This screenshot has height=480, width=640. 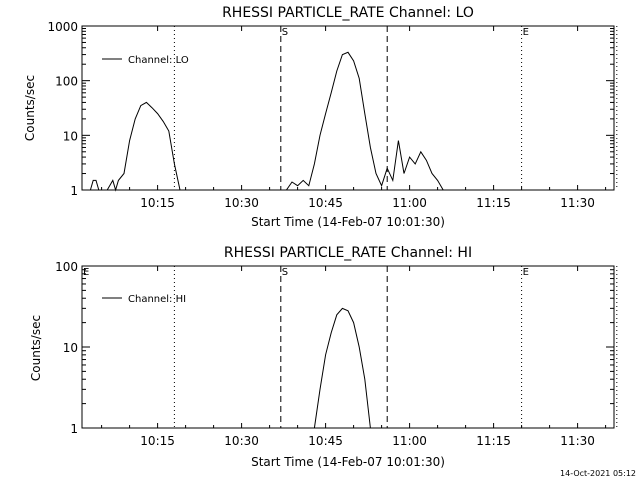 I want to click on panel-hi-ylabel: Counts/sec, so click(x=36, y=348).